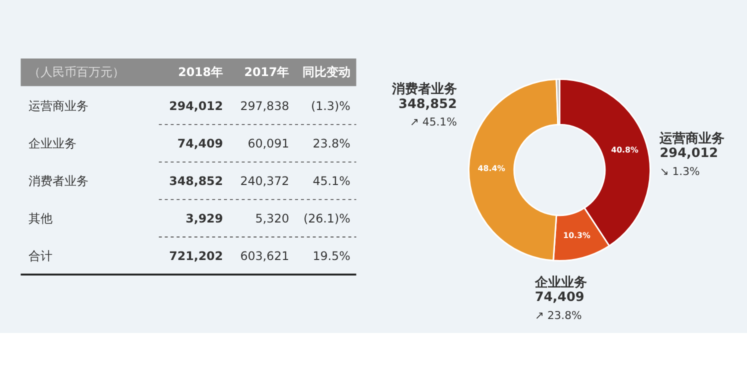  I want to click on text: 2018年, so click(201, 72).